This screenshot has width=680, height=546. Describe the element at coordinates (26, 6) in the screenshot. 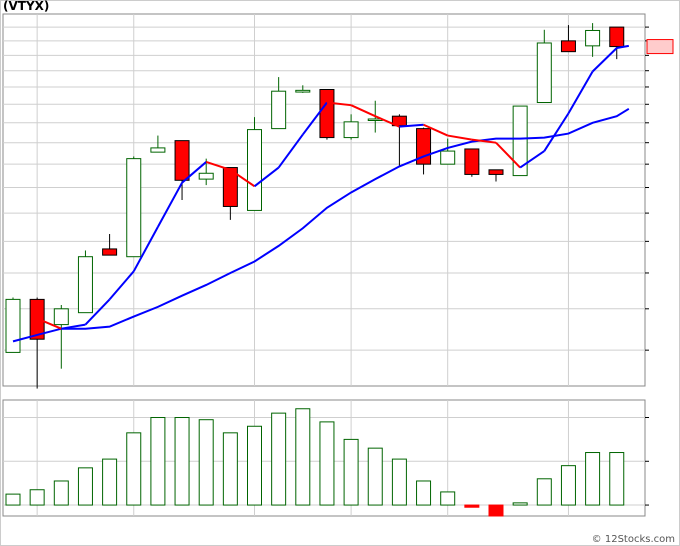

I see `chart-title: (VTYX)` at that location.